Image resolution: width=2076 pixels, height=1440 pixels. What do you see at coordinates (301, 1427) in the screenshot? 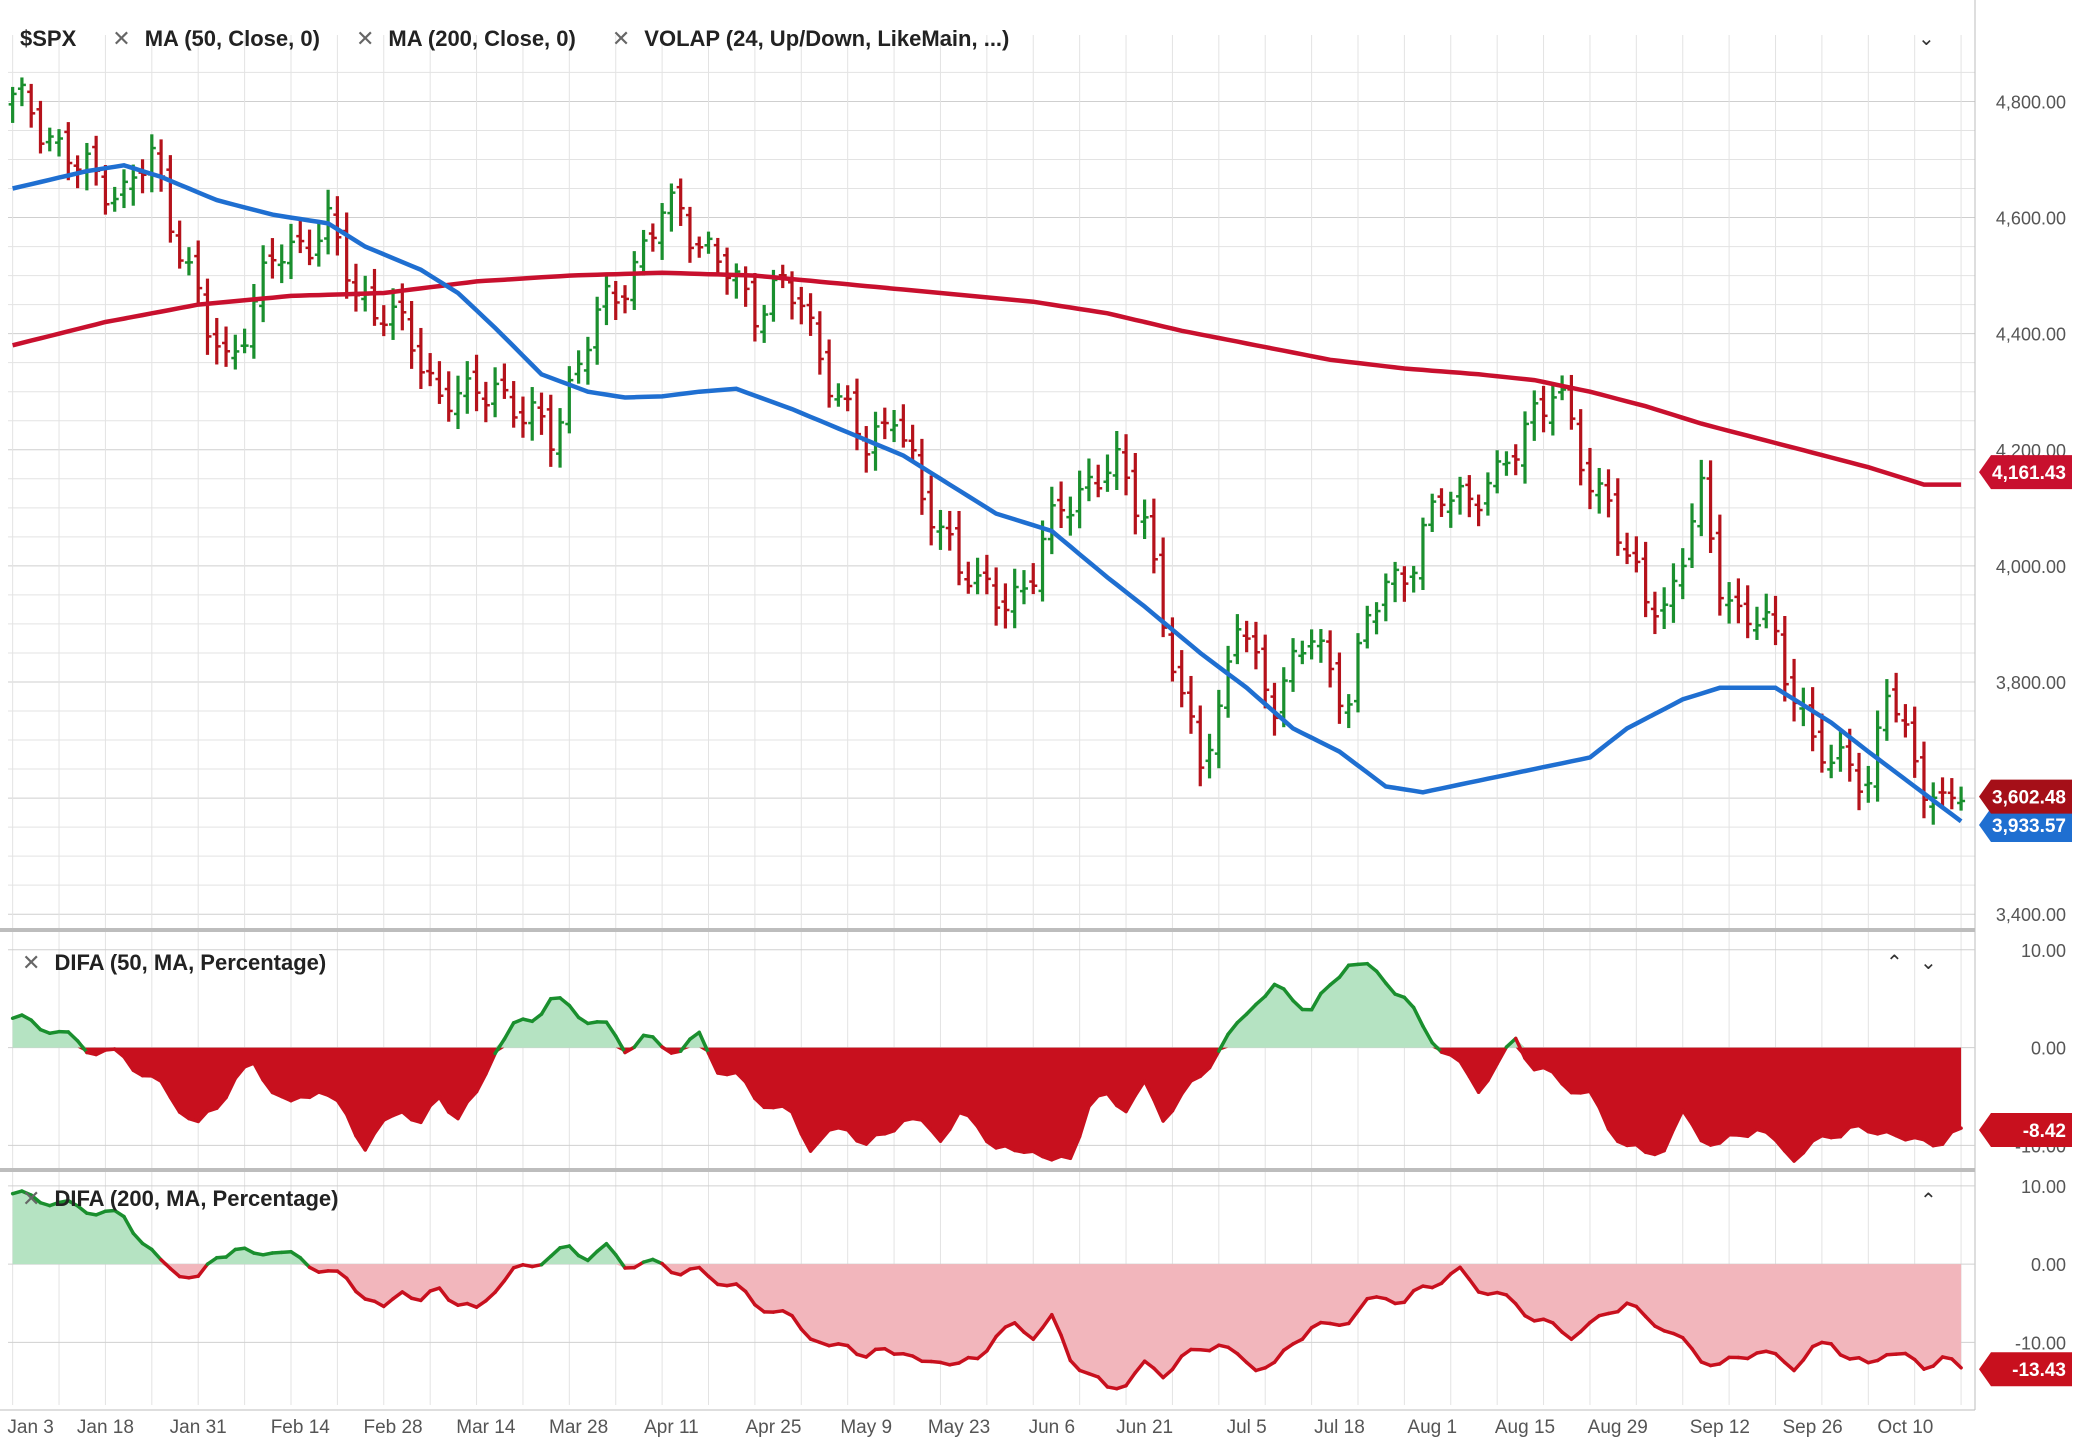
I see `x-tick-label: Feb 14` at bounding box center [301, 1427].